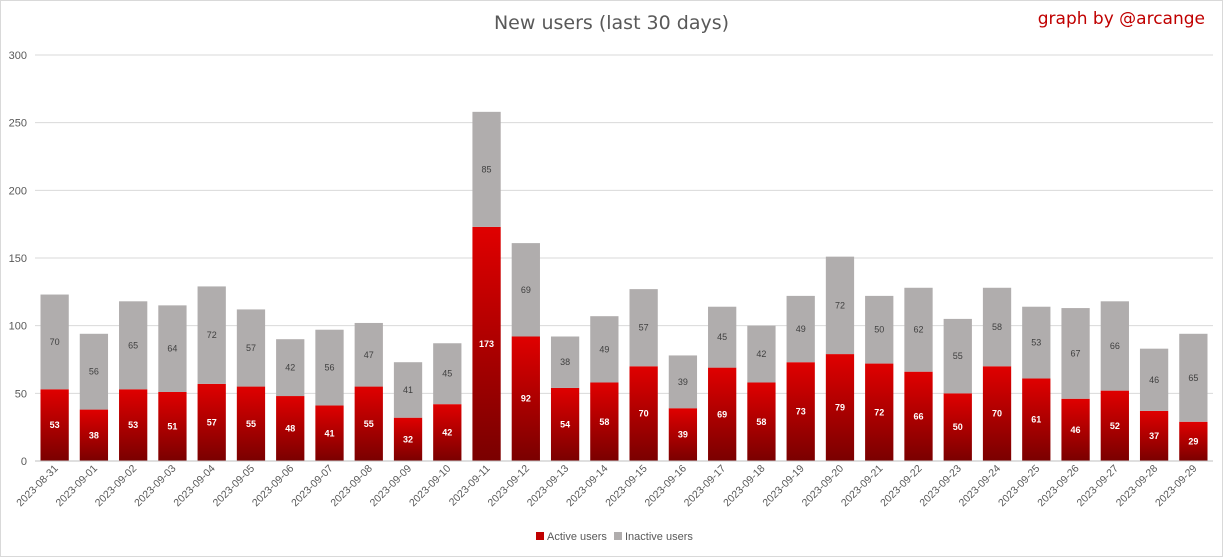  I want to click on y-axis: 0 50 100 150 200 250 300, so click(18, 259).